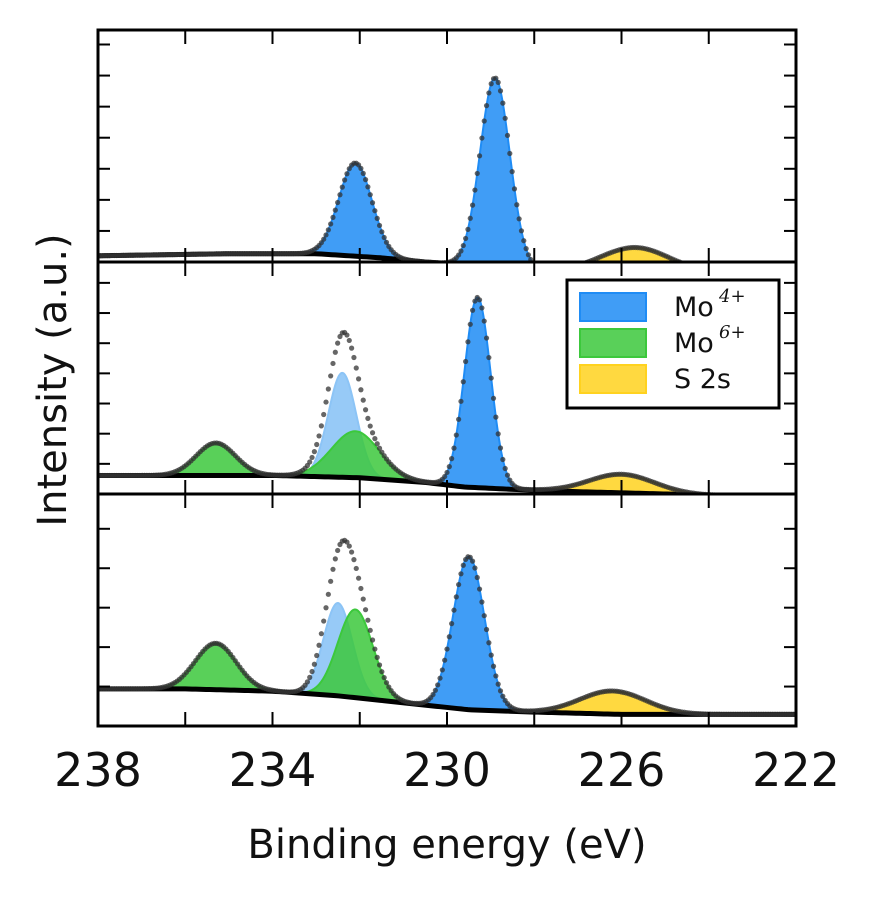 This screenshot has width=882, height=900. I want to click on legend: Mo 4+ Mo 6+ S 2s, so click(673, 344).